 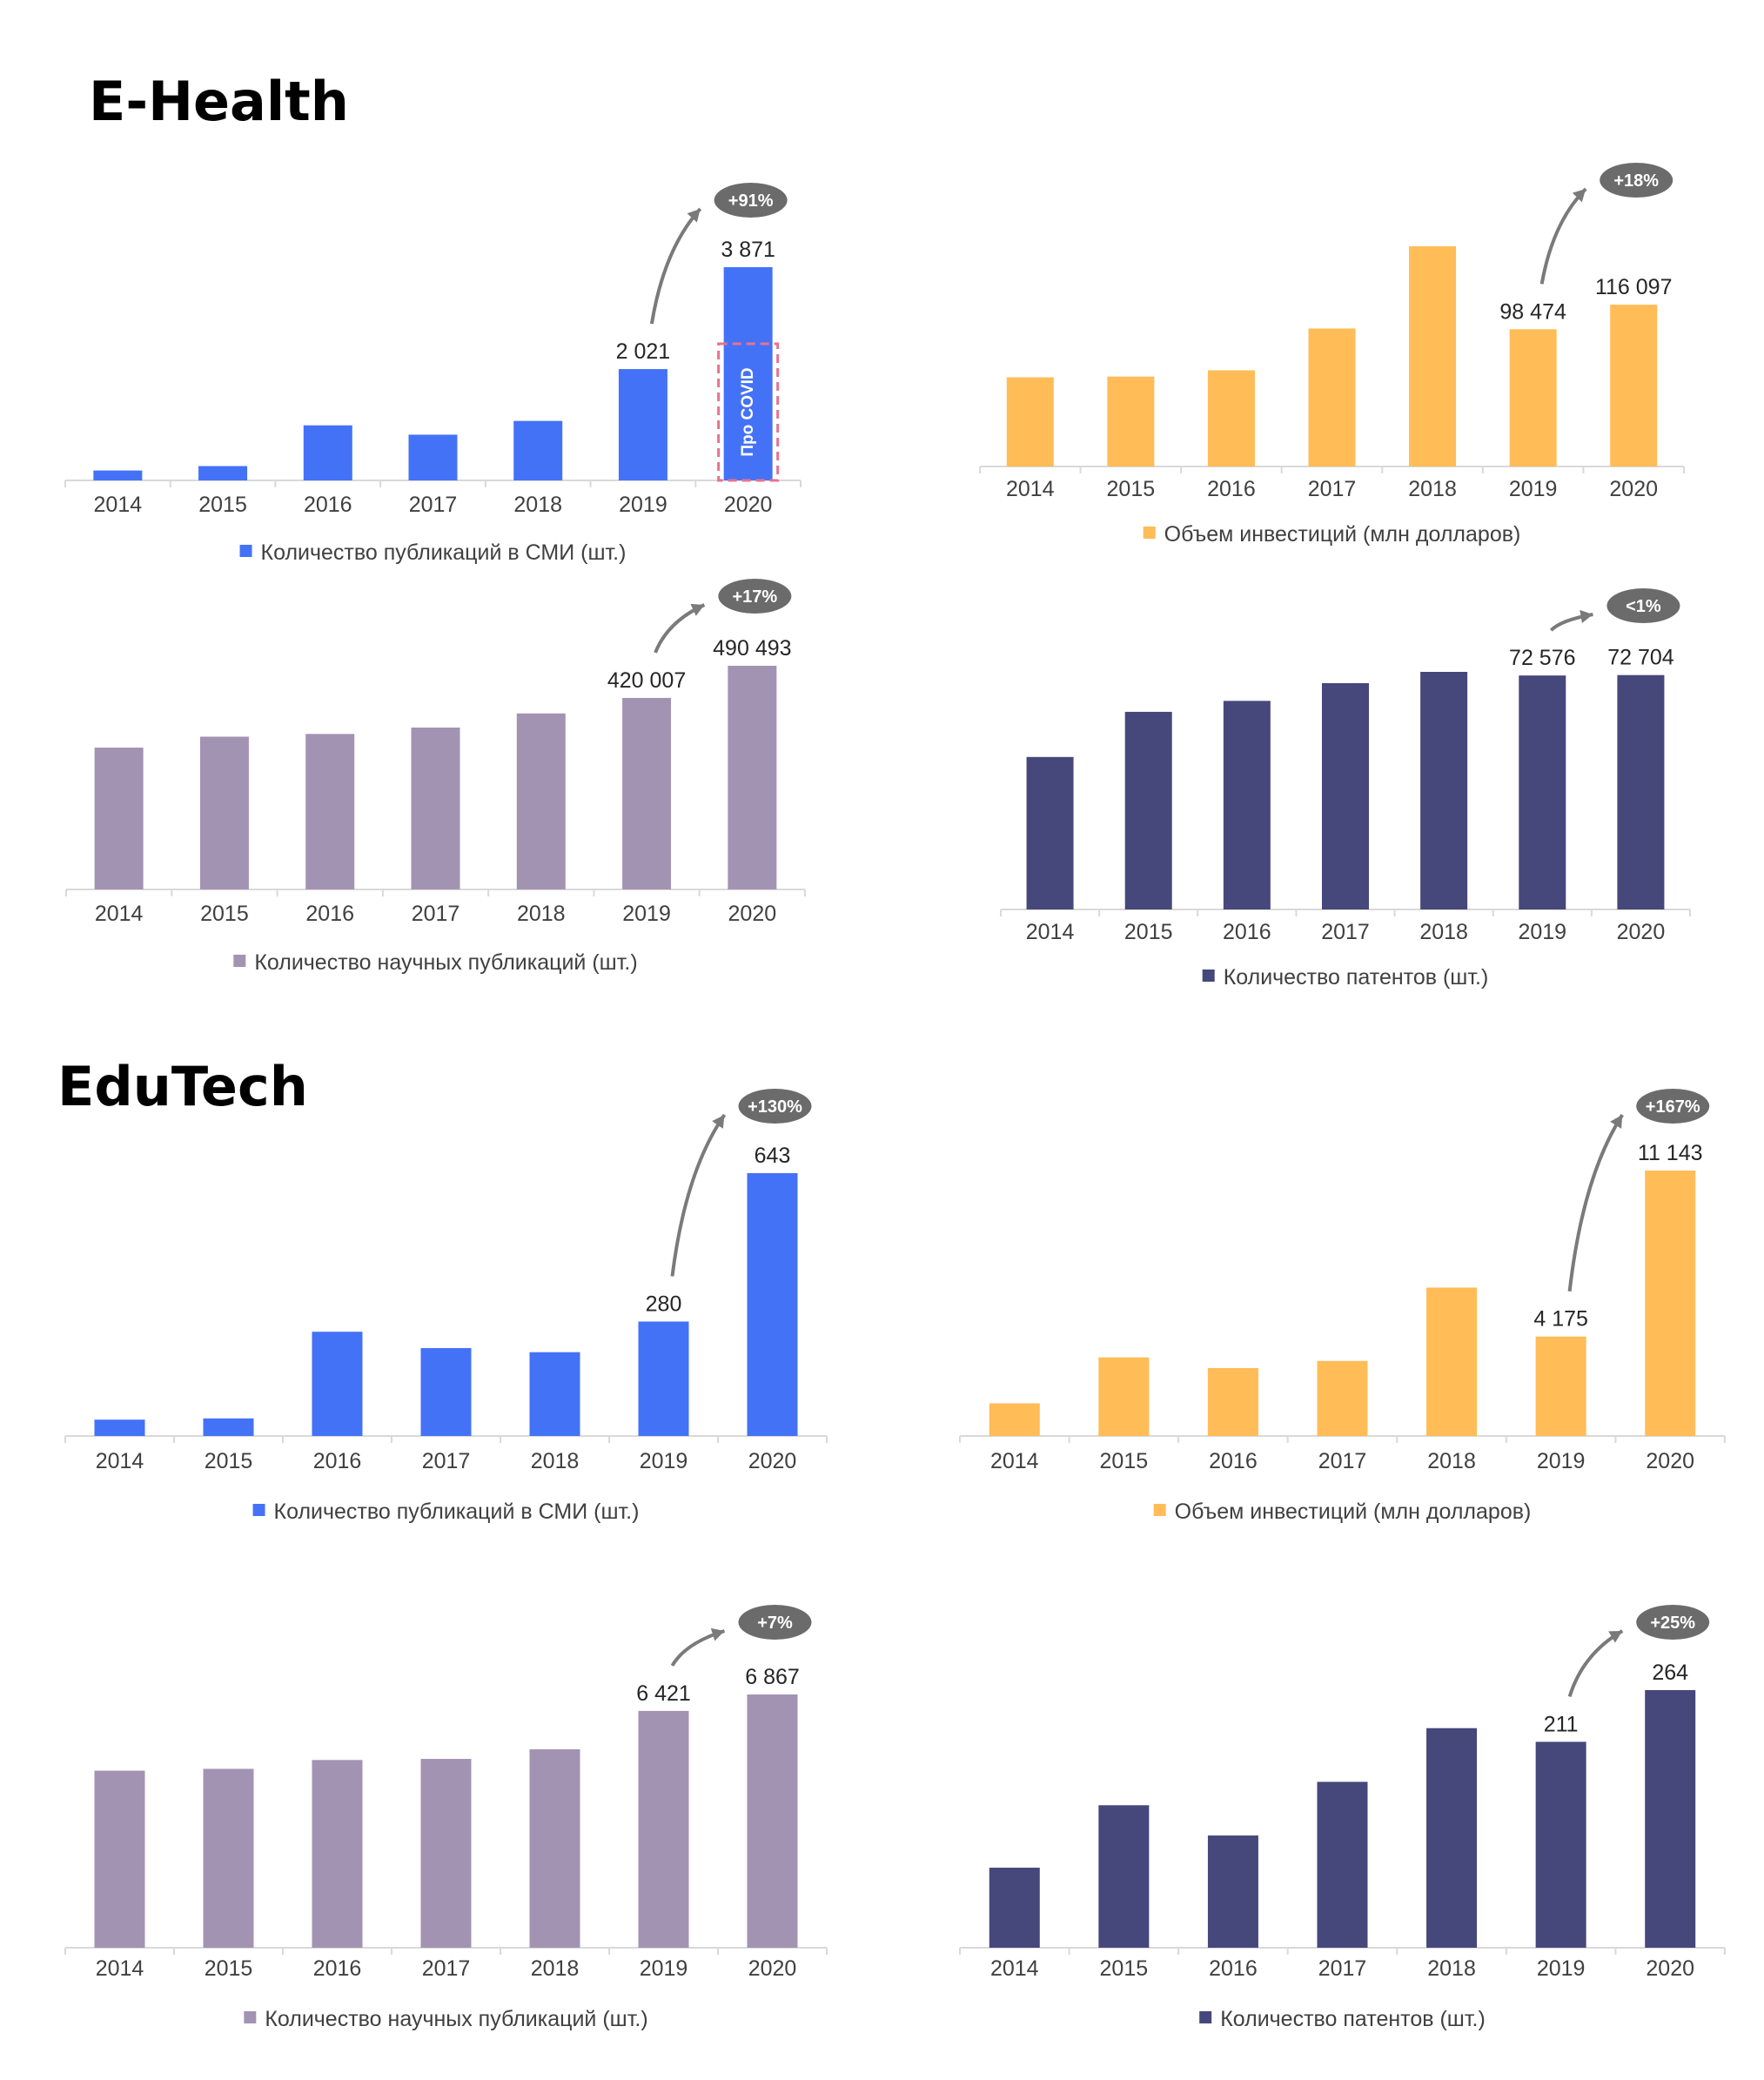 I want to click on growth-badge-label: +17%, so click(x=755, y=597).